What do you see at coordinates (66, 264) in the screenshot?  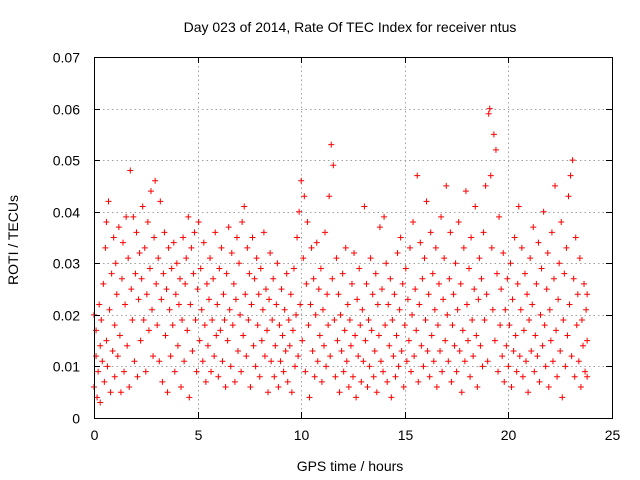 I see `y-tick-label: 0.03` at bounding box center [66, 264].